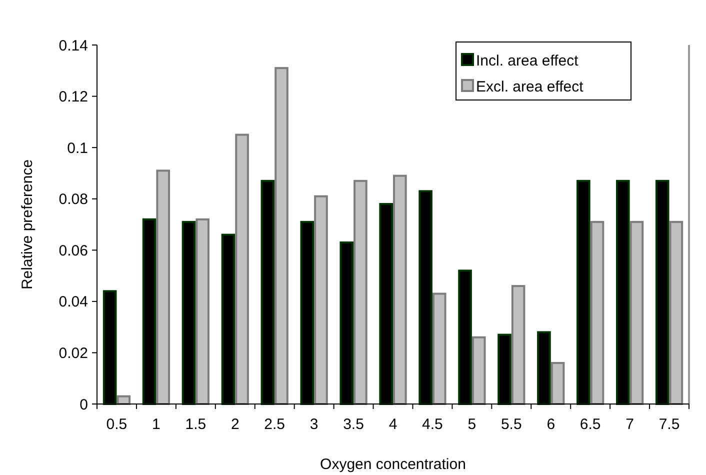  Describe the element at coordinates (27, 224) in the screenshot. I see `y-axis-title: Relative preference` at that location.